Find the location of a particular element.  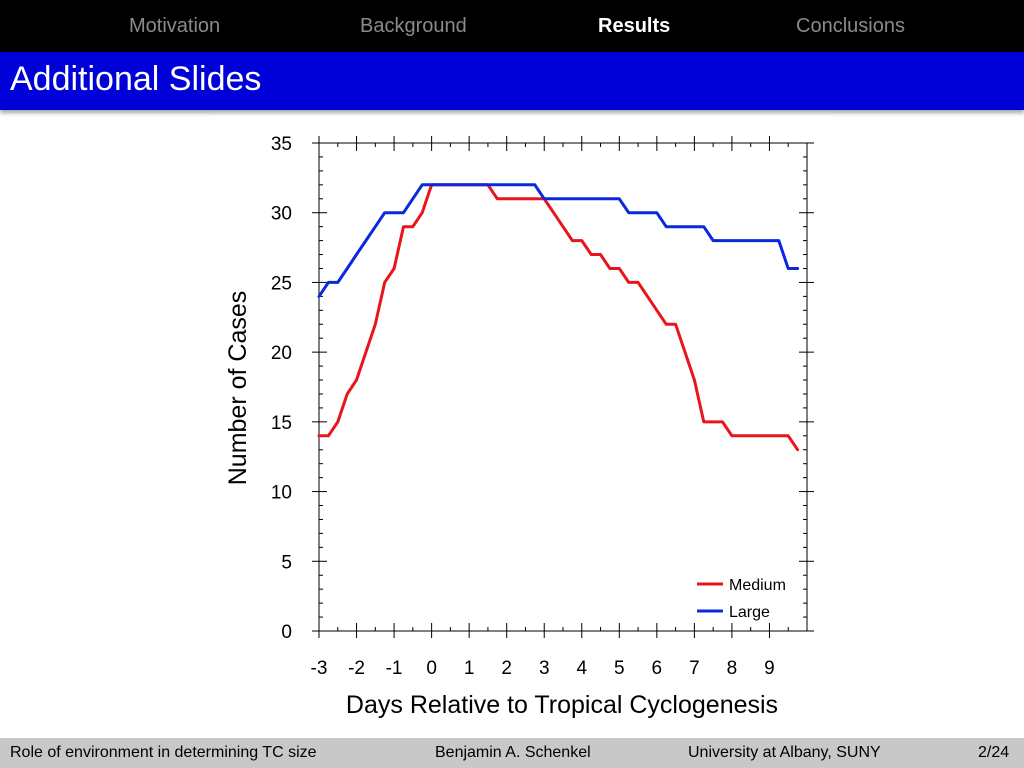

y-tick-label: 35 is located at coordinates (281, 144).